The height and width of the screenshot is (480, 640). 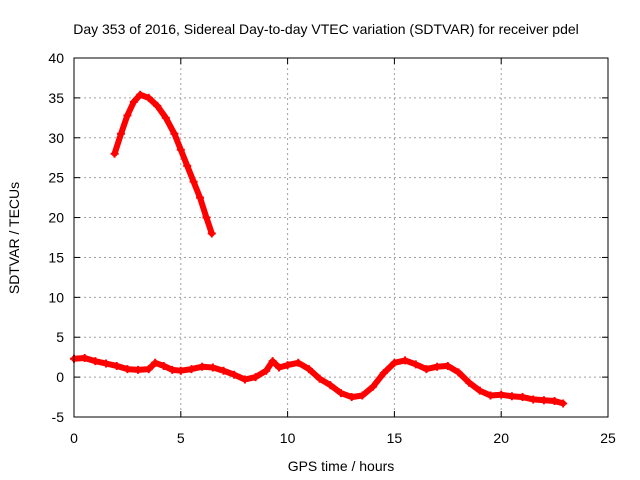 I want to click on y-tick-label: 10, so click(x=56, y=297).